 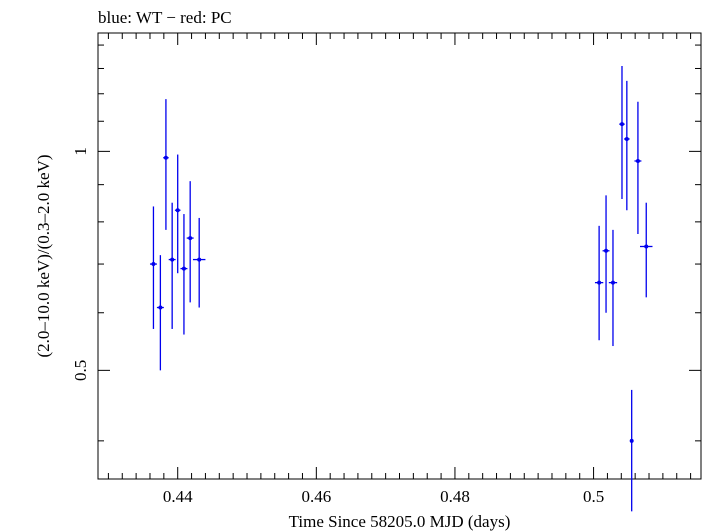 What do you see at coordinates (455, 496) in the screenshot?
I see `x-tick-label: 0.48` at bounding box center [455, 496].